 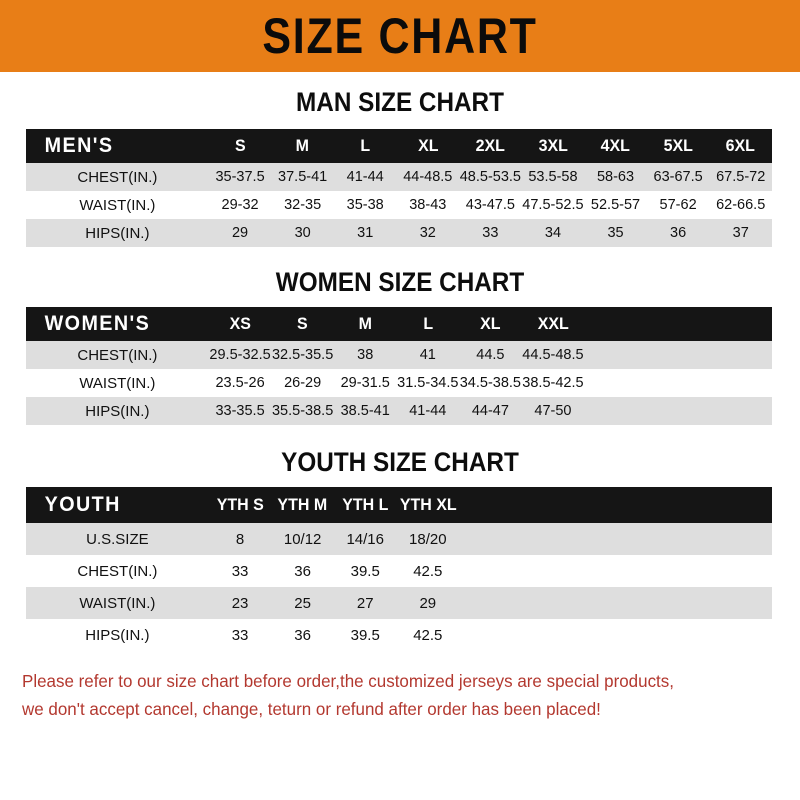 I want to click on column-header-l: L, so click(x=365, y=145).